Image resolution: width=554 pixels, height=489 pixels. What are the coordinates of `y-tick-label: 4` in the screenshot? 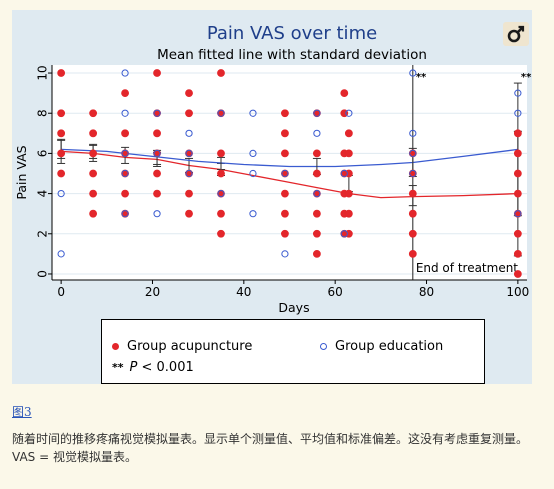 It's located at (43, 194).